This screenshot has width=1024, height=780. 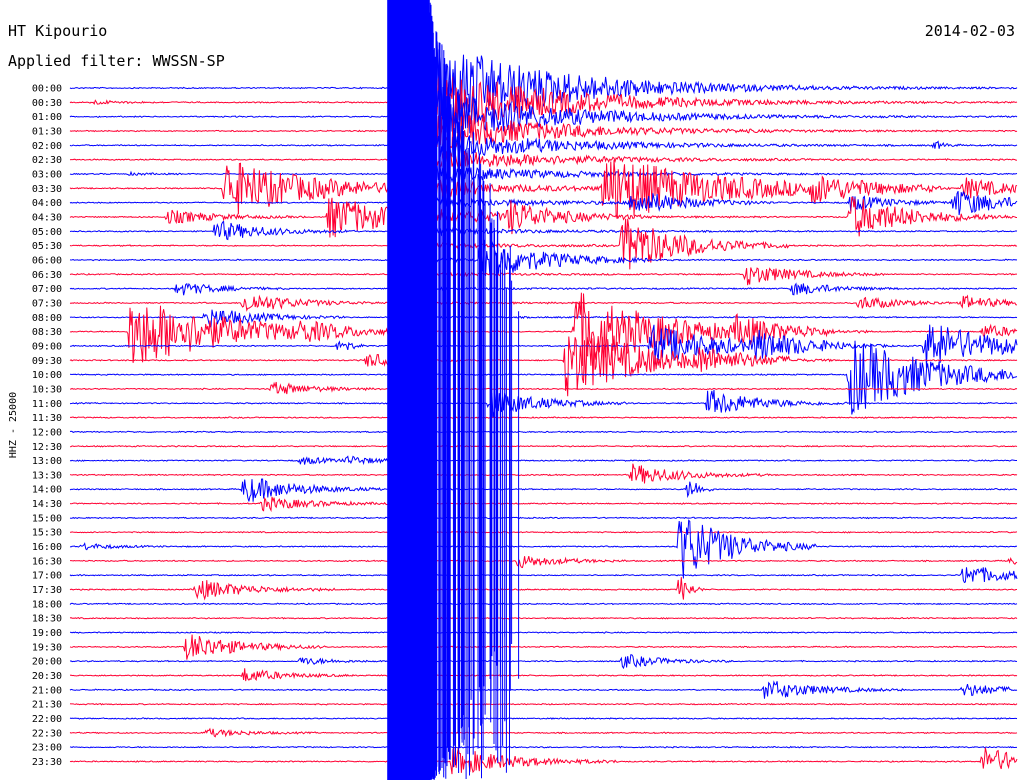 I want to click on trace-row-2000, so click(x=543, y=662).